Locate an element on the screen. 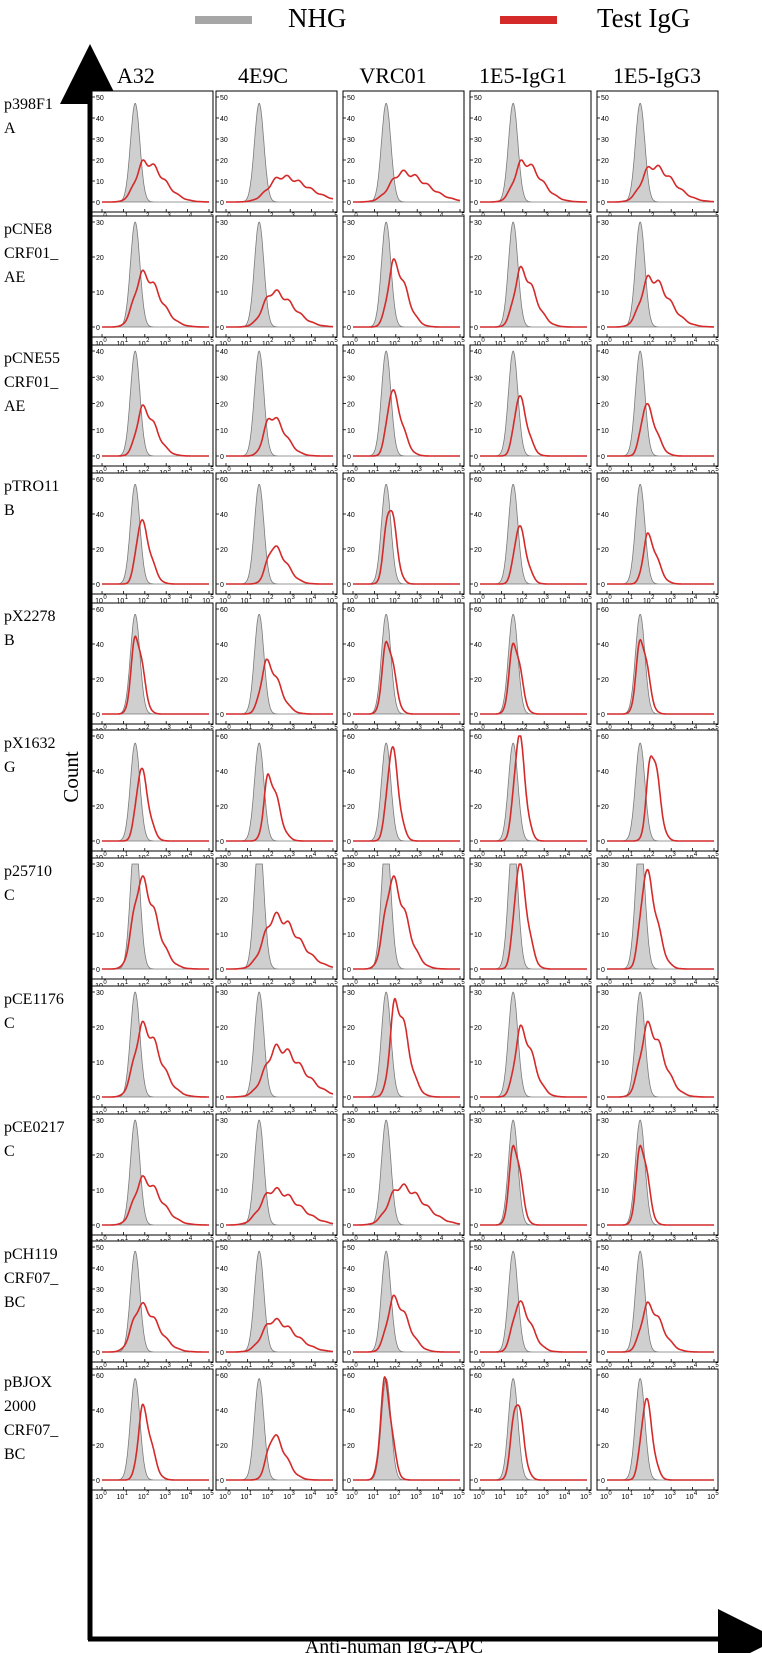  legend-label-nhg: NHG is located at coordinates (317, 18).